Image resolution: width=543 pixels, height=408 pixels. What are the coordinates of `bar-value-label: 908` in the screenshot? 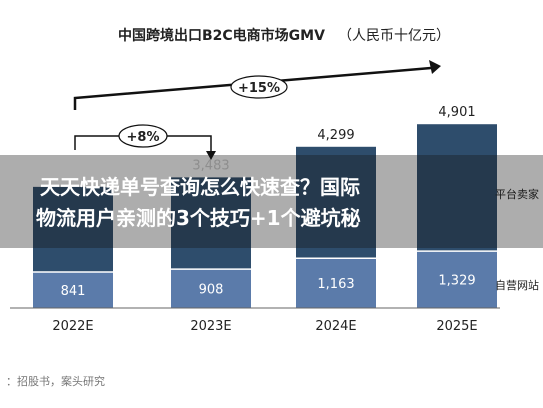 It's located at (211, 290).